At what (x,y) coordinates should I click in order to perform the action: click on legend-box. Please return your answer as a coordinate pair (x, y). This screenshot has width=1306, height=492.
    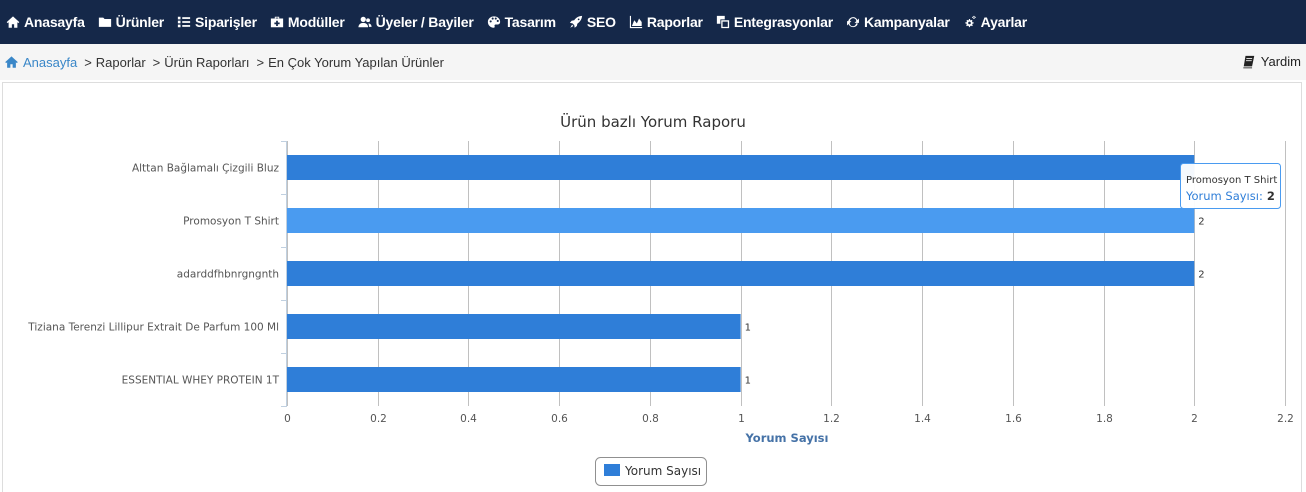
    Looking at the image, I should click on (651, 471).